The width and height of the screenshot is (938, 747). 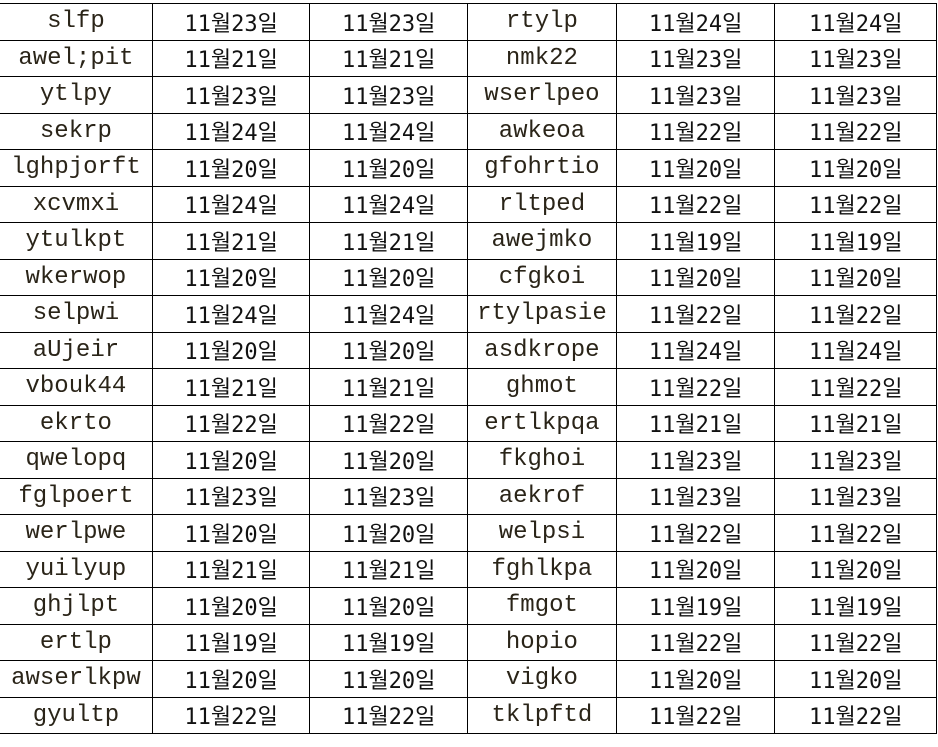 I want to click on name-cell: ghjlpt, so click(x=76, y=606).